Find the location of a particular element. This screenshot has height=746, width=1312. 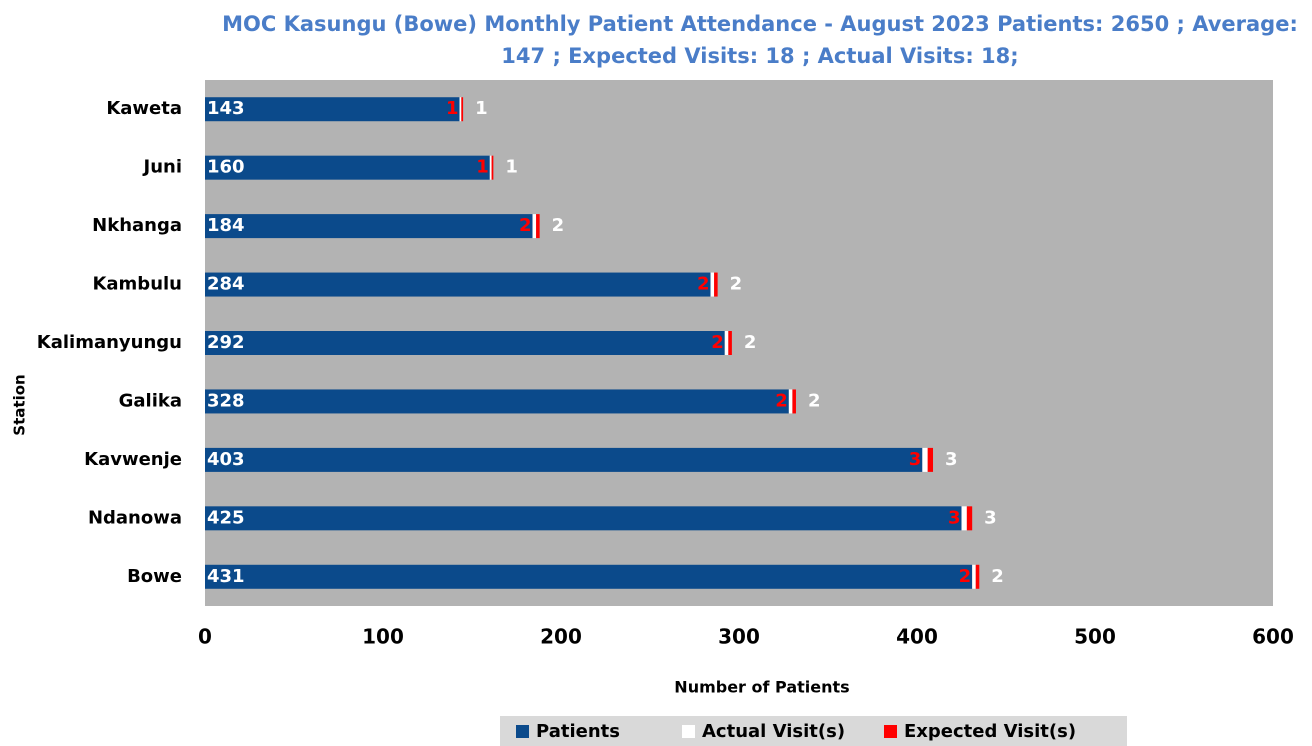

legend-label: Expected Visit(s) is located at coordinates (990, 731).